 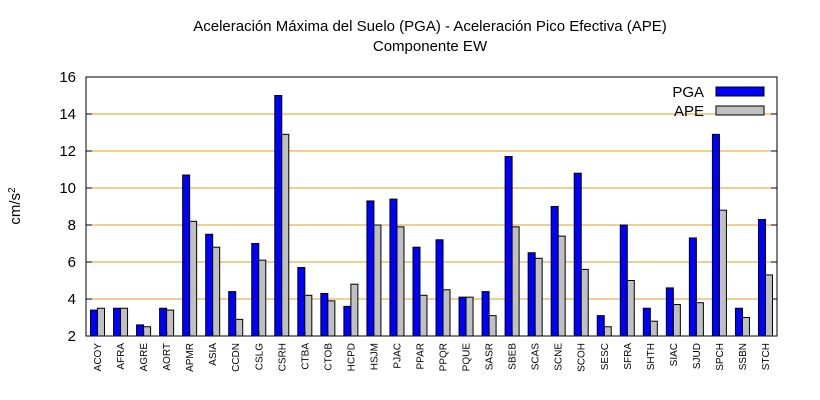 I want to click on x-tick-label: SASR, so click(x=490, y=356).